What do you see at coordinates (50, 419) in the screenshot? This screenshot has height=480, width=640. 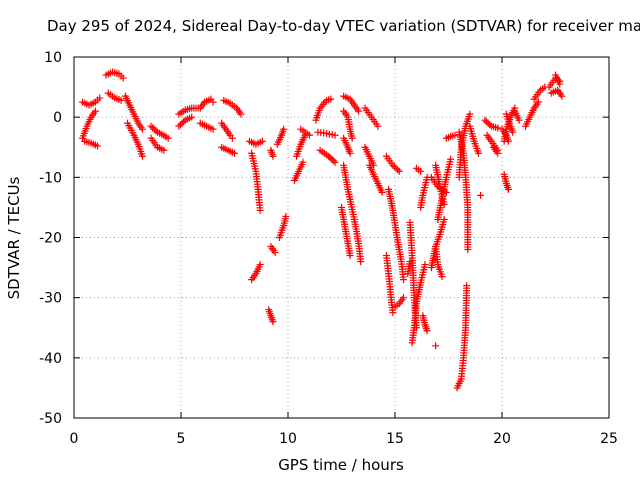 I see `y-tick-label: -50` at bounding box center [50, 419].